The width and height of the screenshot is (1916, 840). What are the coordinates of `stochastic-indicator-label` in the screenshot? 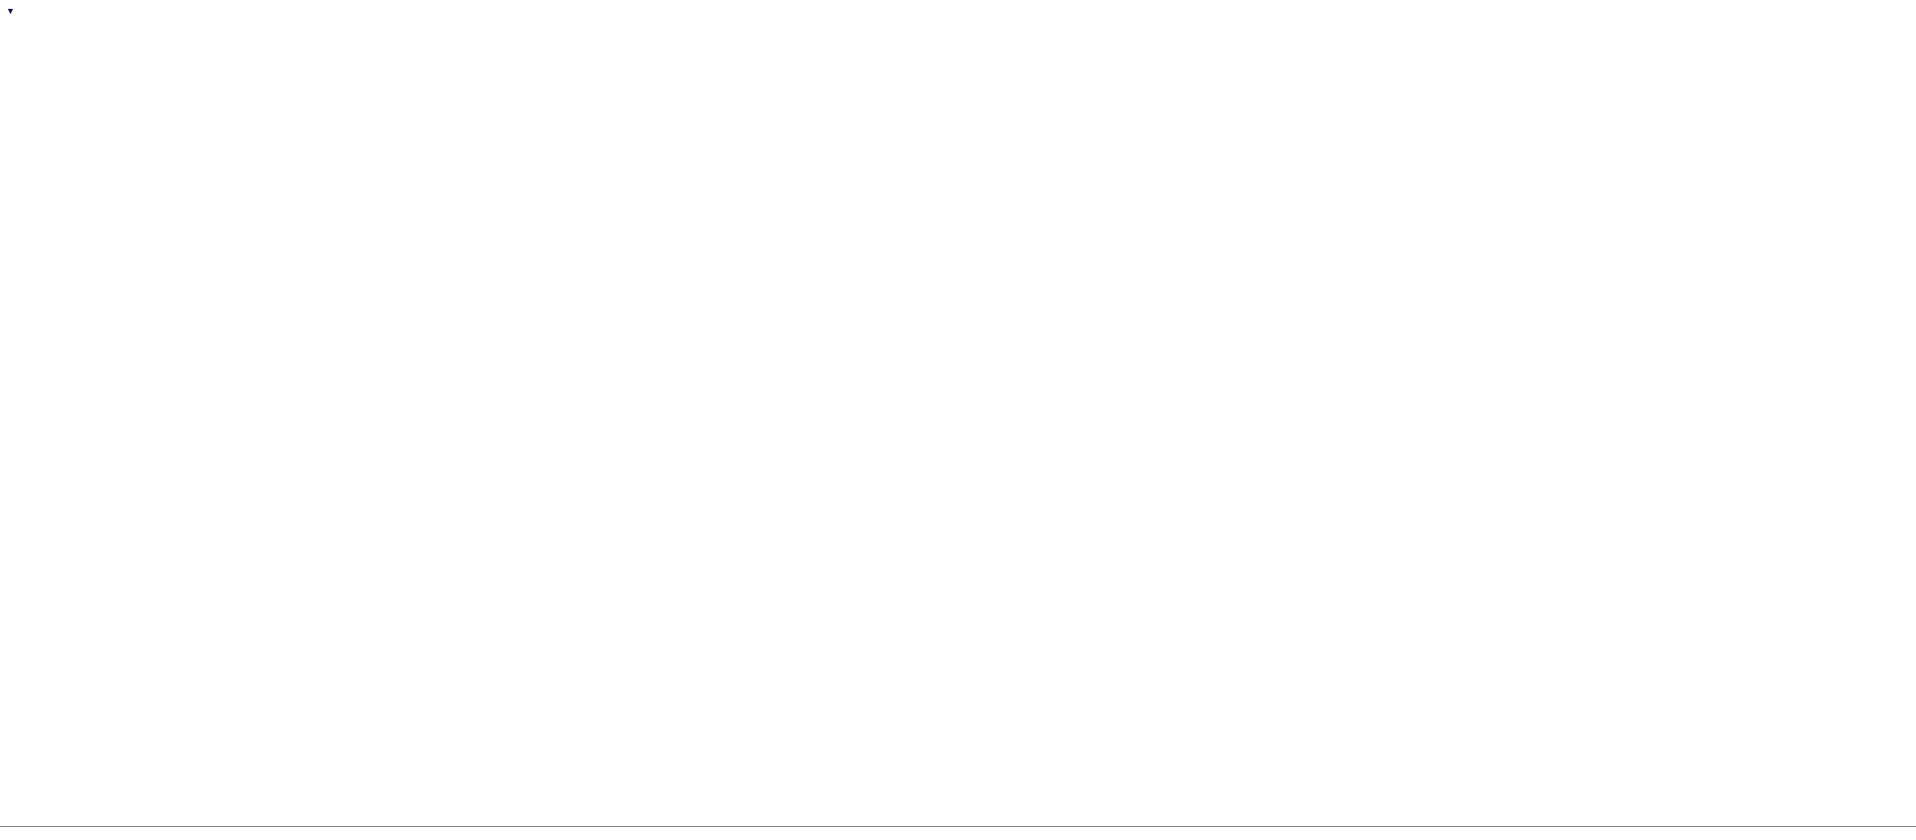 It's located at (12, 592).